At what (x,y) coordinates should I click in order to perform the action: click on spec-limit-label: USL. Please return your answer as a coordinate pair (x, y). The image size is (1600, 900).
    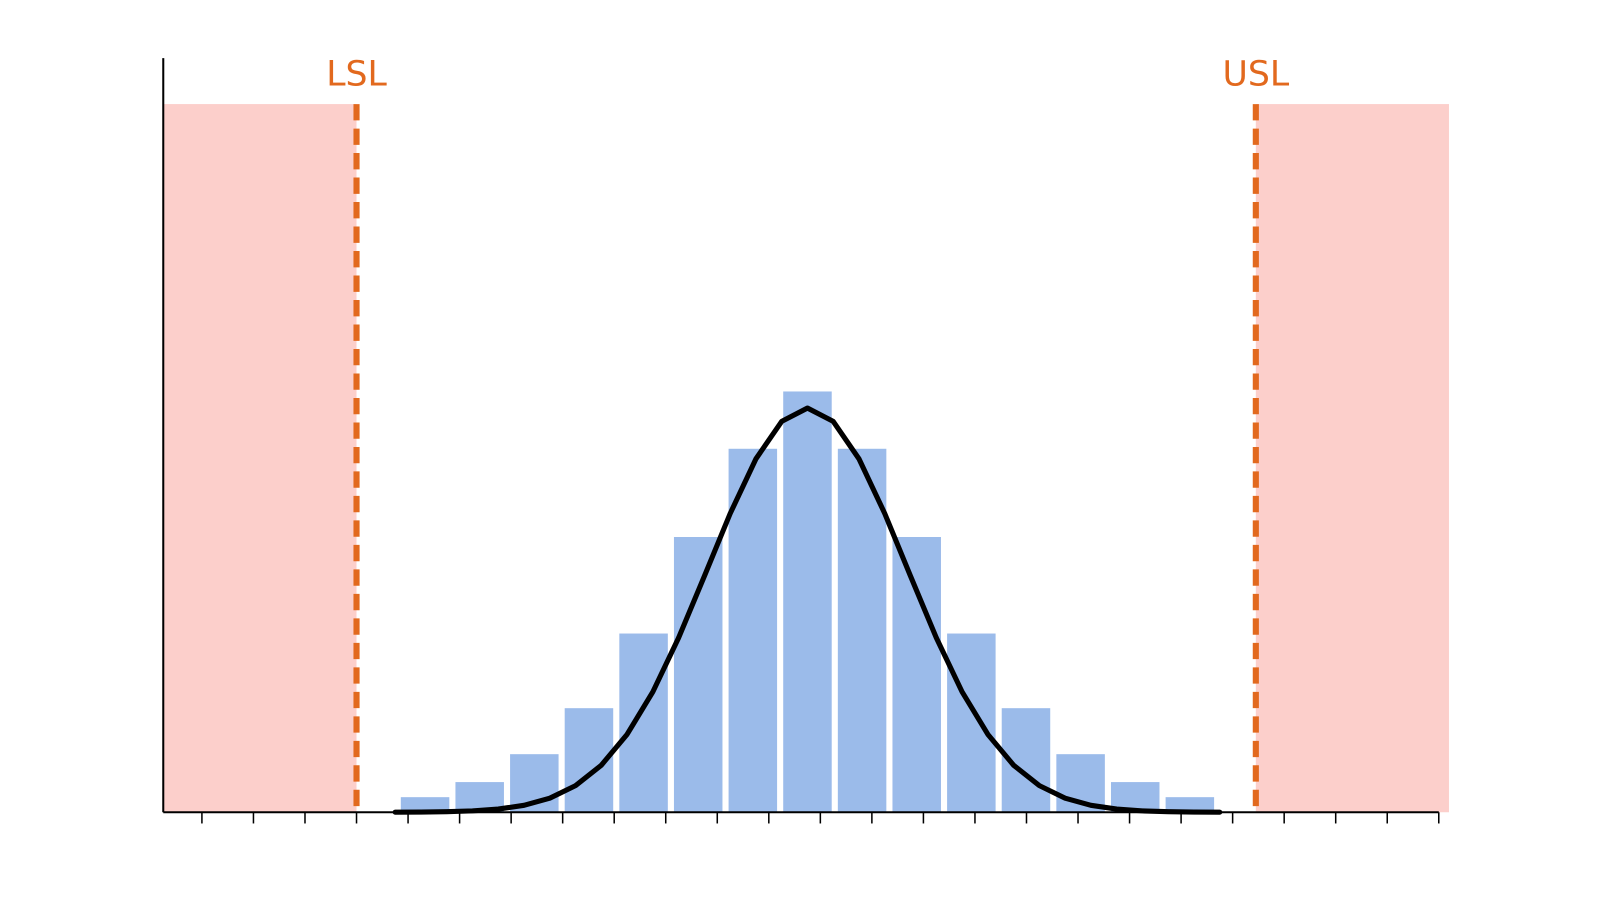
    Looking at the image, I should click on (1255, 75).